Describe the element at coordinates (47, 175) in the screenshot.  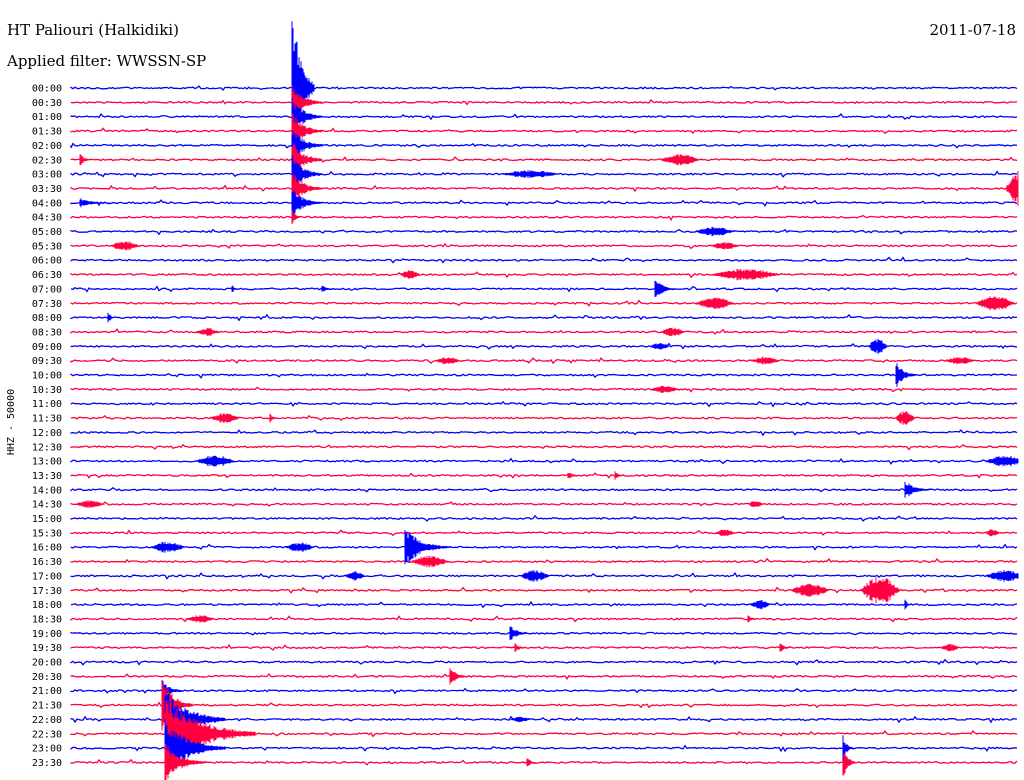
I see `time-label: 03:00` at that location.